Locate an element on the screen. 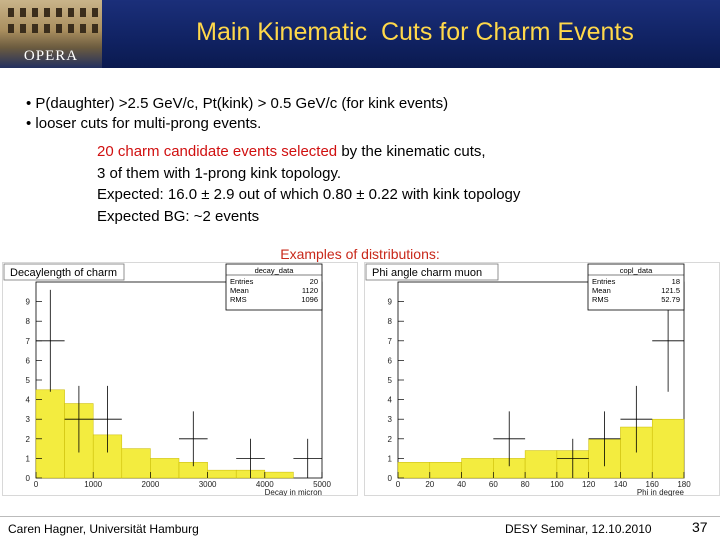 This screenshot has width=720, height=540. x-axis-label: Phi in degree is located at coordinates (661, 492).